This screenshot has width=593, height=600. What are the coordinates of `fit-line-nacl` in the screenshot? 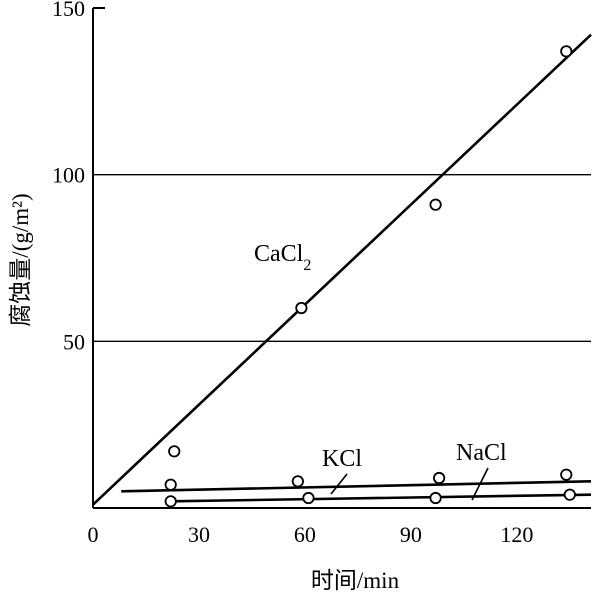 It's located at (381, 498).